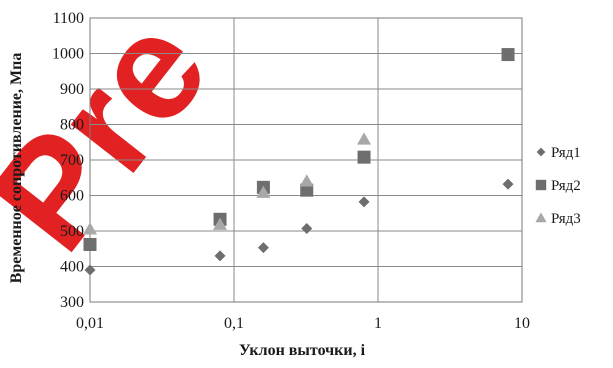 Image resolution: width=613 pixels, height=368 pixels. What do you see at coordinates (90, 323) in the screenshot?
I see `x-tick-label: 0,01` at bounding box center [90, 323].